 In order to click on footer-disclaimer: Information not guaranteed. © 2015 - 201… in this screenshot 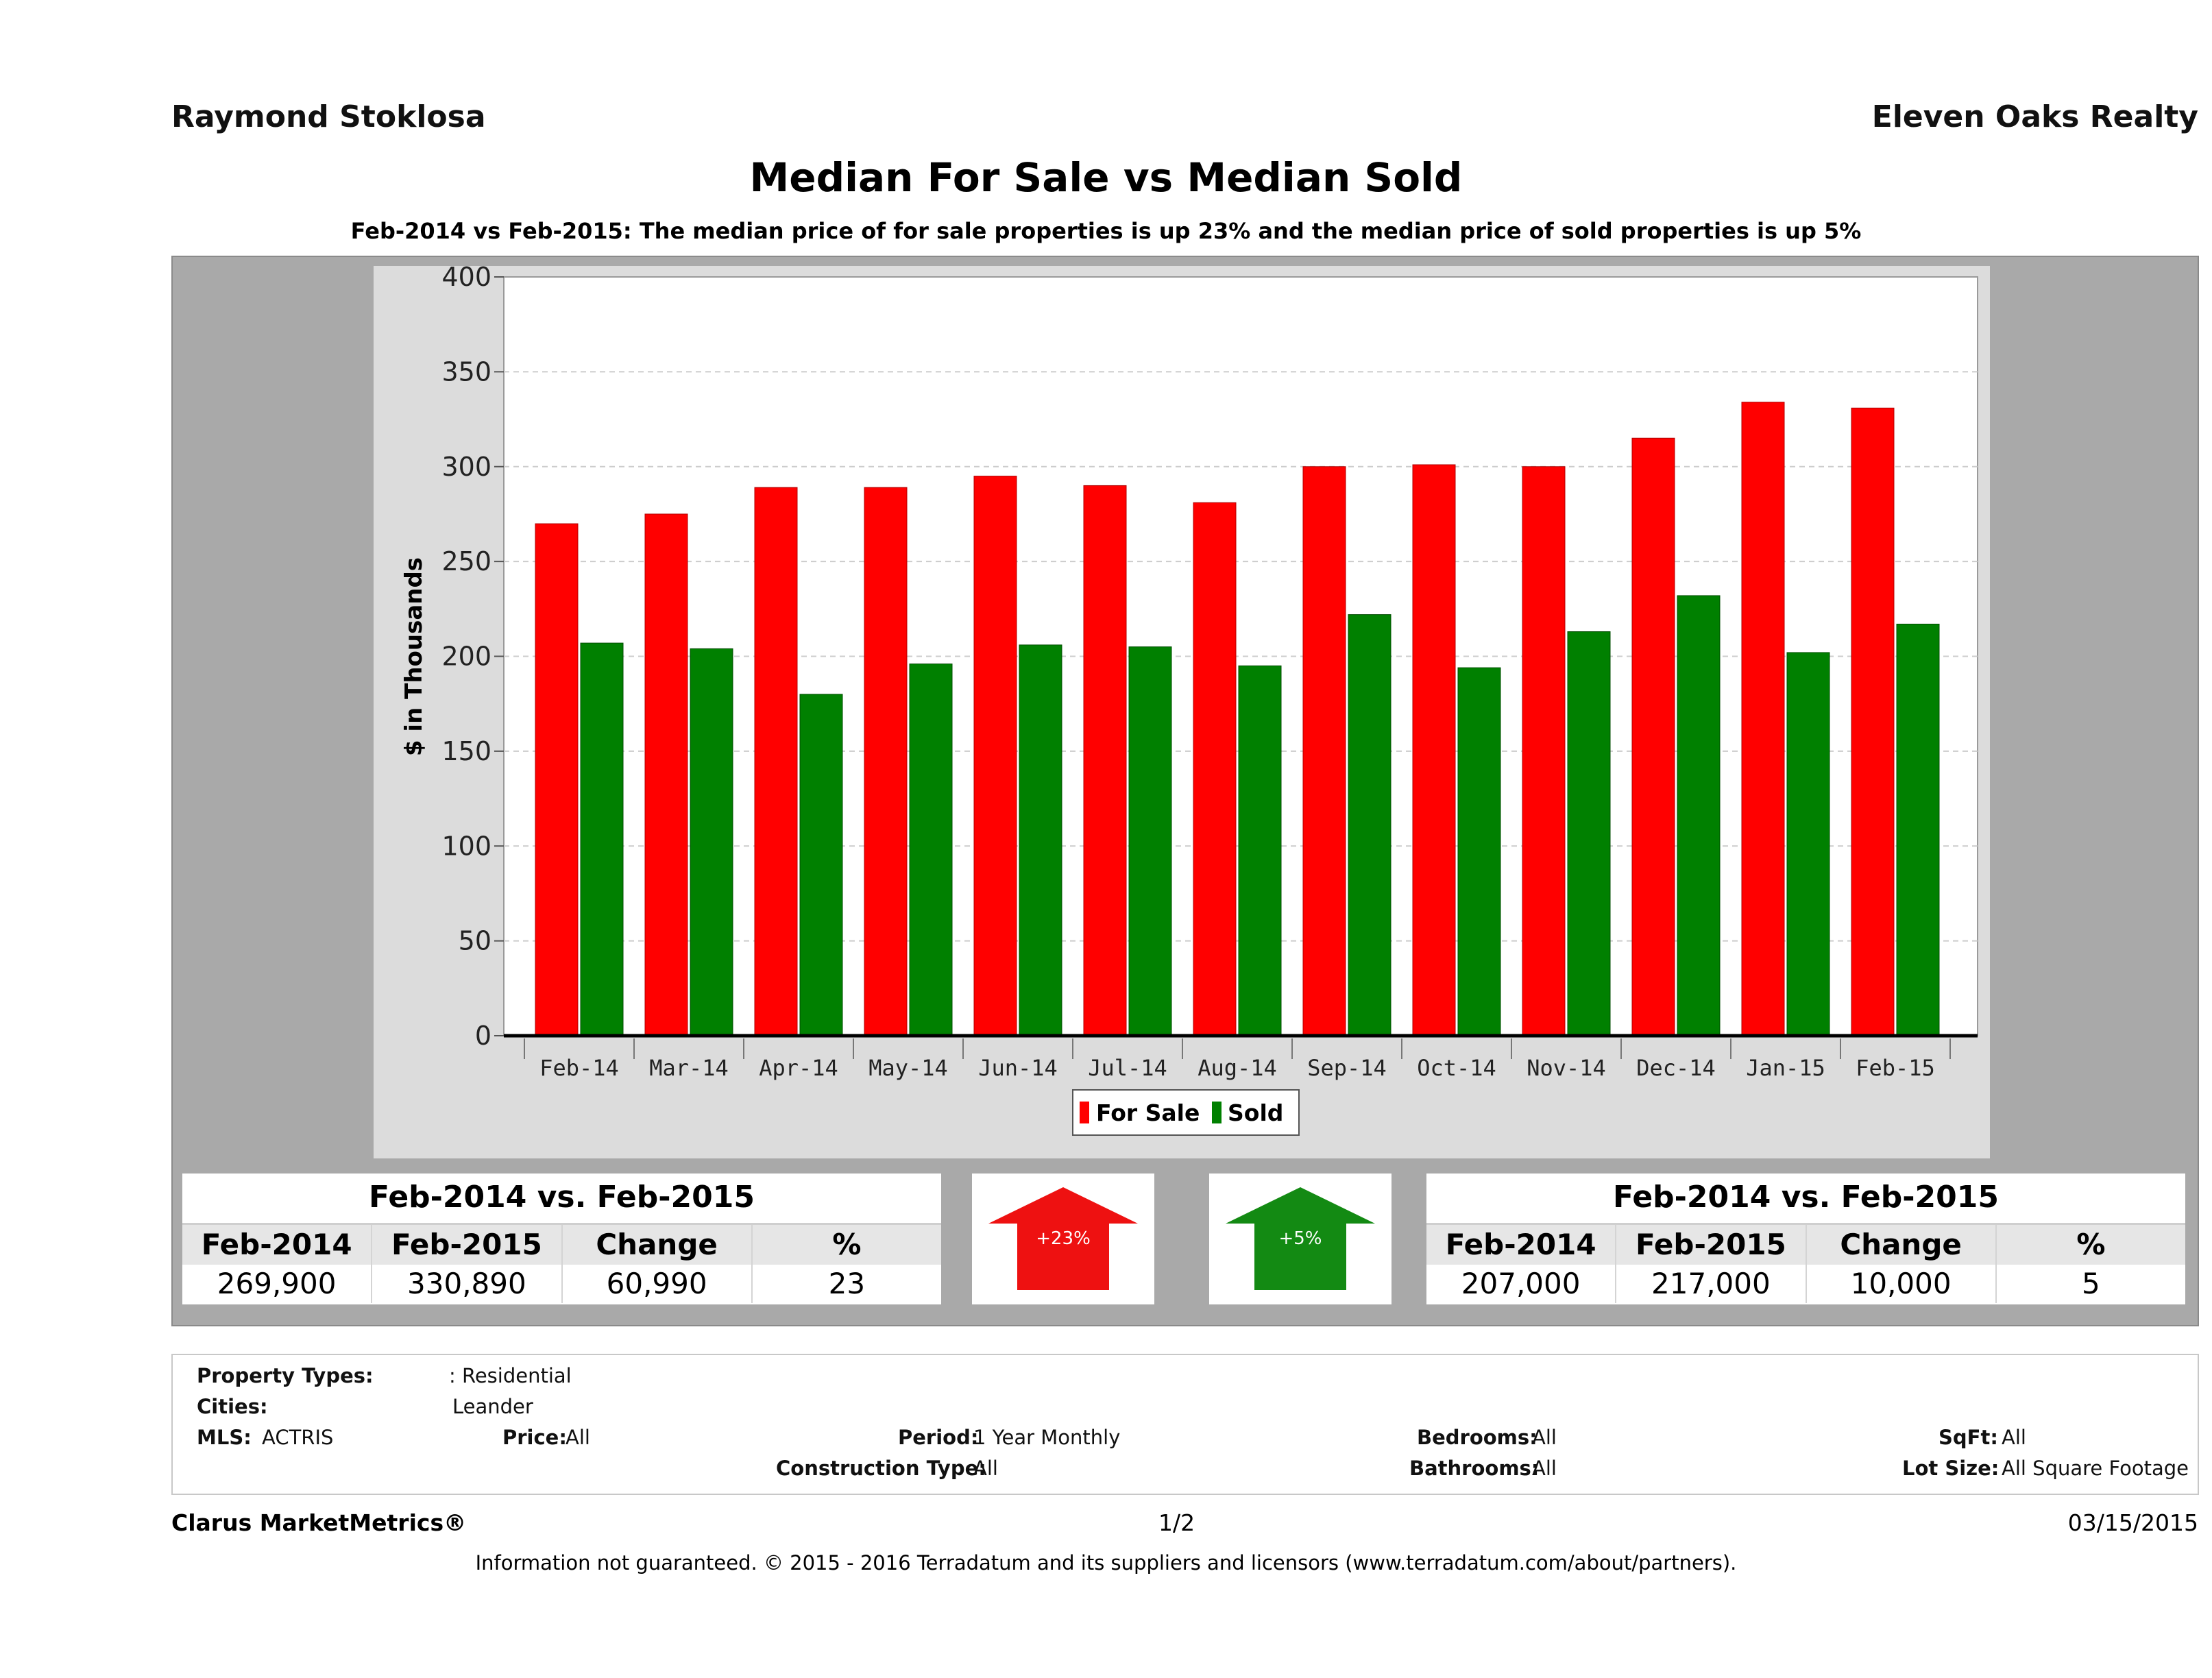, I will do `click(1106, 1562)`.